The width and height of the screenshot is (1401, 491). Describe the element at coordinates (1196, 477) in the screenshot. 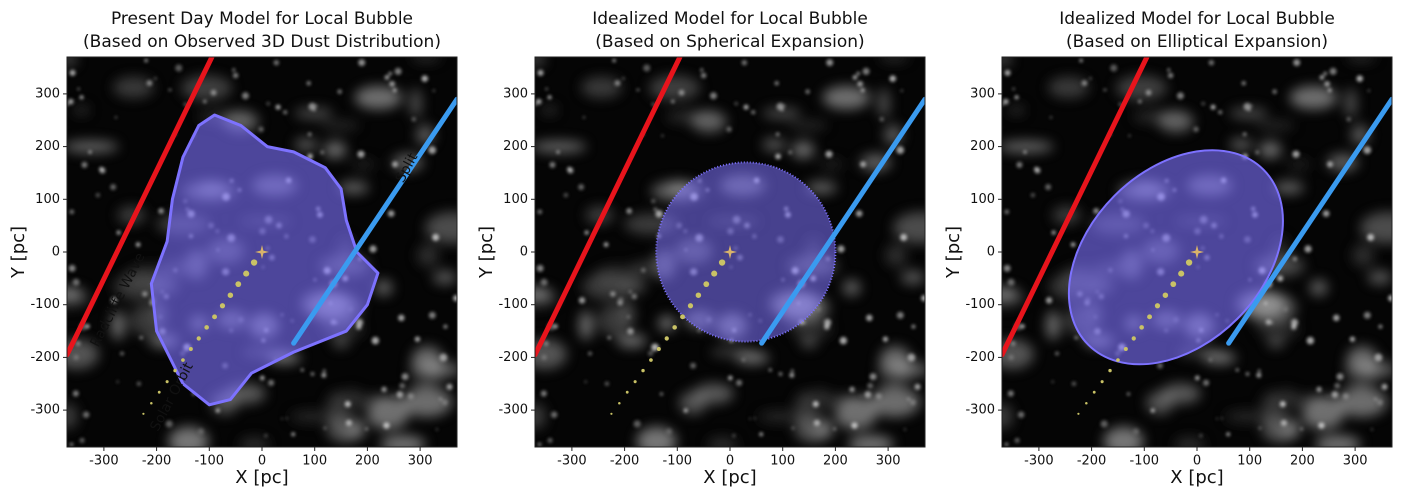

I see `x-axis-label: X [pc]` at that location.